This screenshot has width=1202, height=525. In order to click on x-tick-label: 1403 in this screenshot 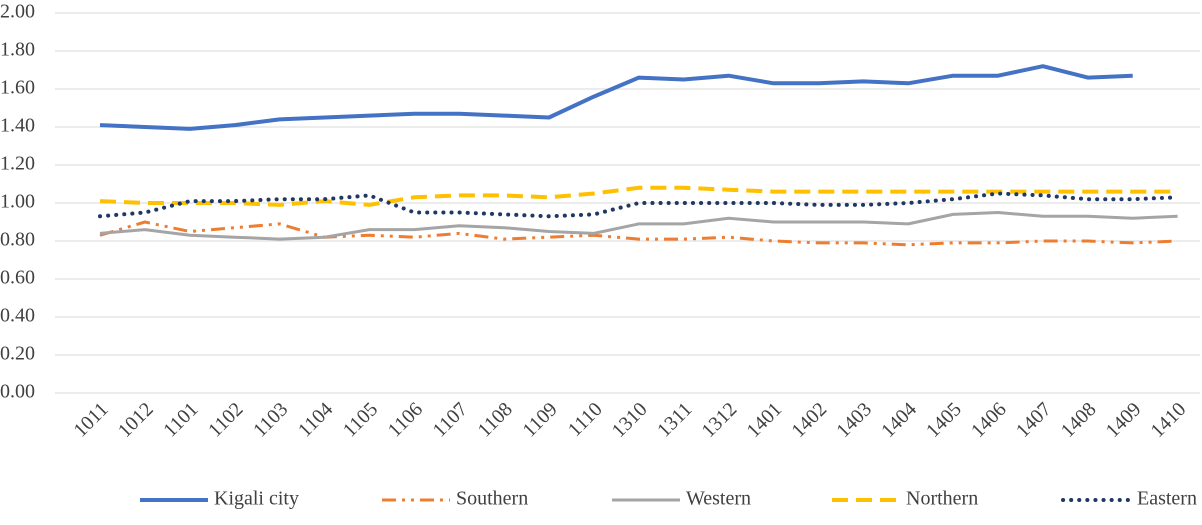, I will do `click(854, 420)`.